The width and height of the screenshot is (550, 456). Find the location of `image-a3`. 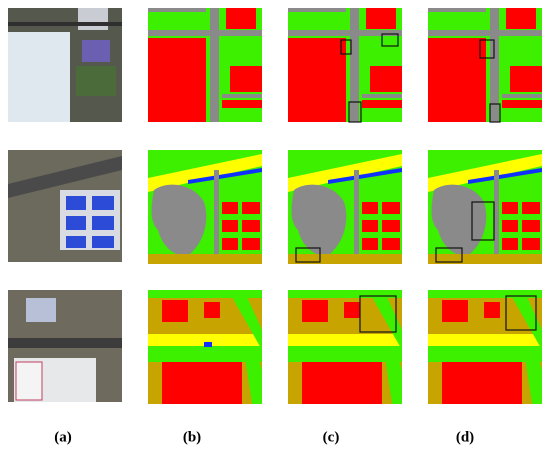

image-a3 is located at coordinates (65, 346).